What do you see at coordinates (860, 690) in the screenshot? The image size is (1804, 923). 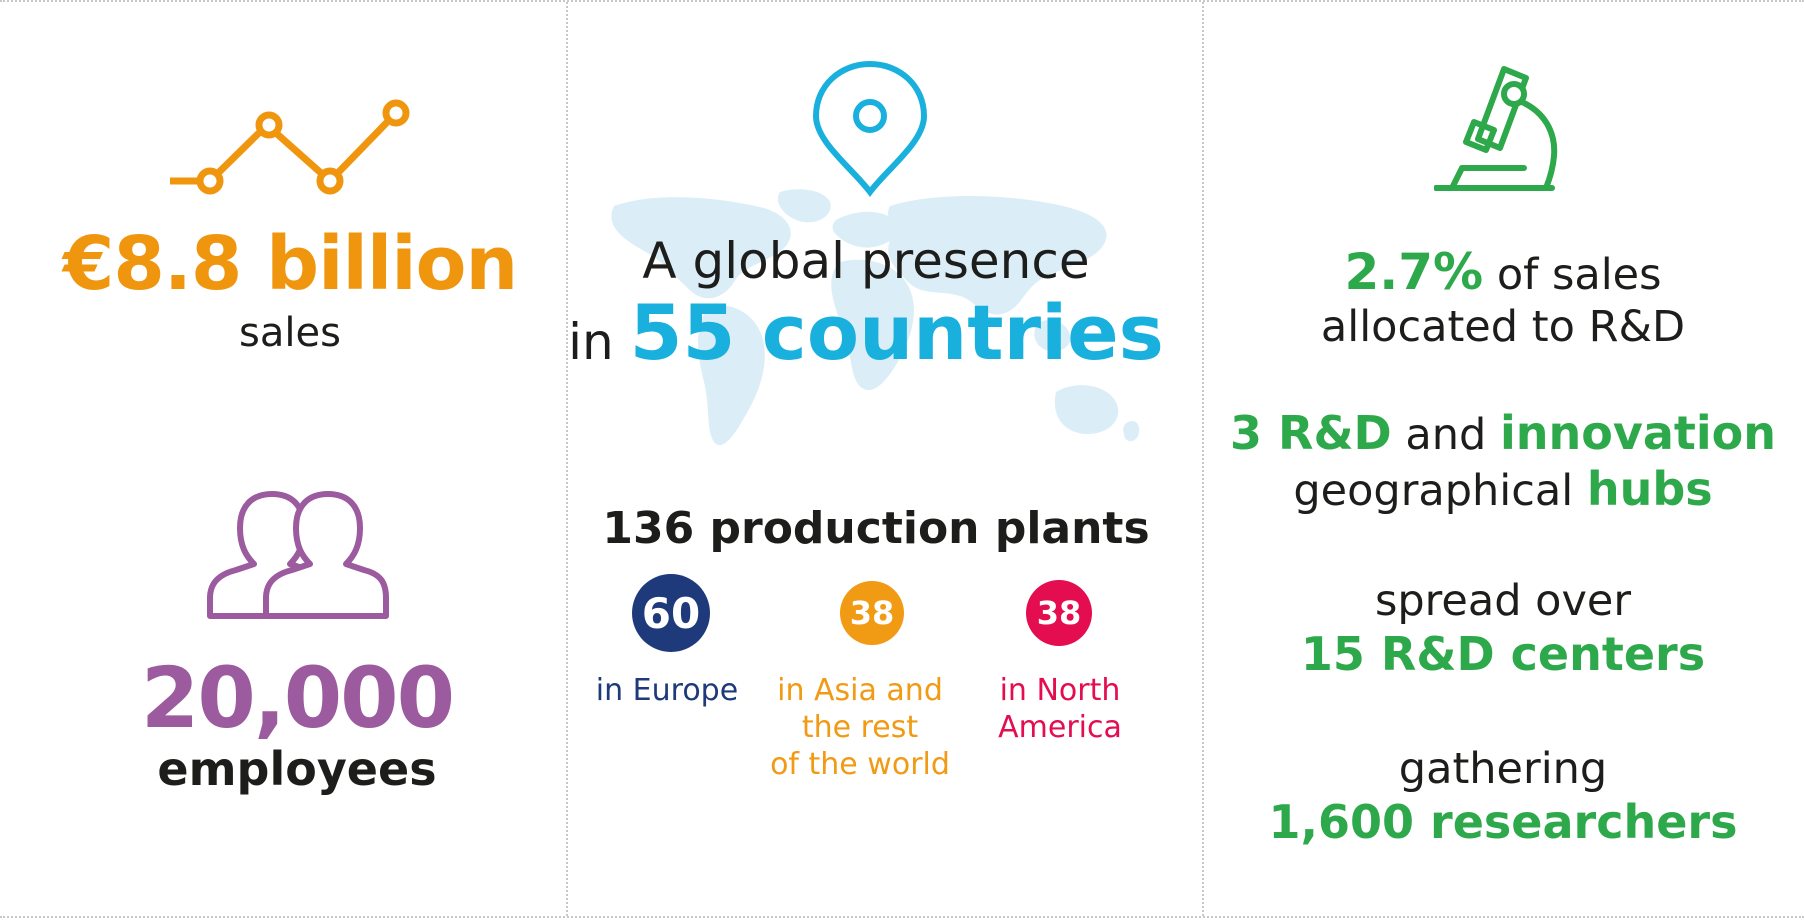 I see `asia-label-line: in Asia and` at bounding box center [860, 690].